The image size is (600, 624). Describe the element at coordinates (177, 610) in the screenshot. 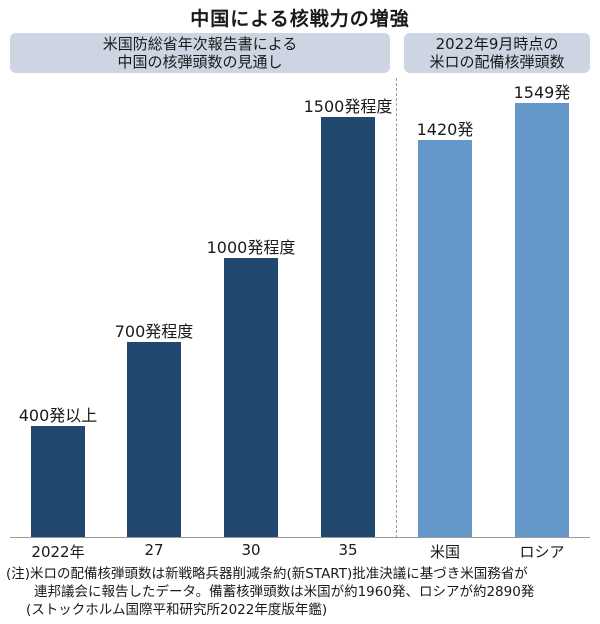

I see `footnote-line: (ストックホルム国際平和研究所2022年度版年鑑)` at that location.